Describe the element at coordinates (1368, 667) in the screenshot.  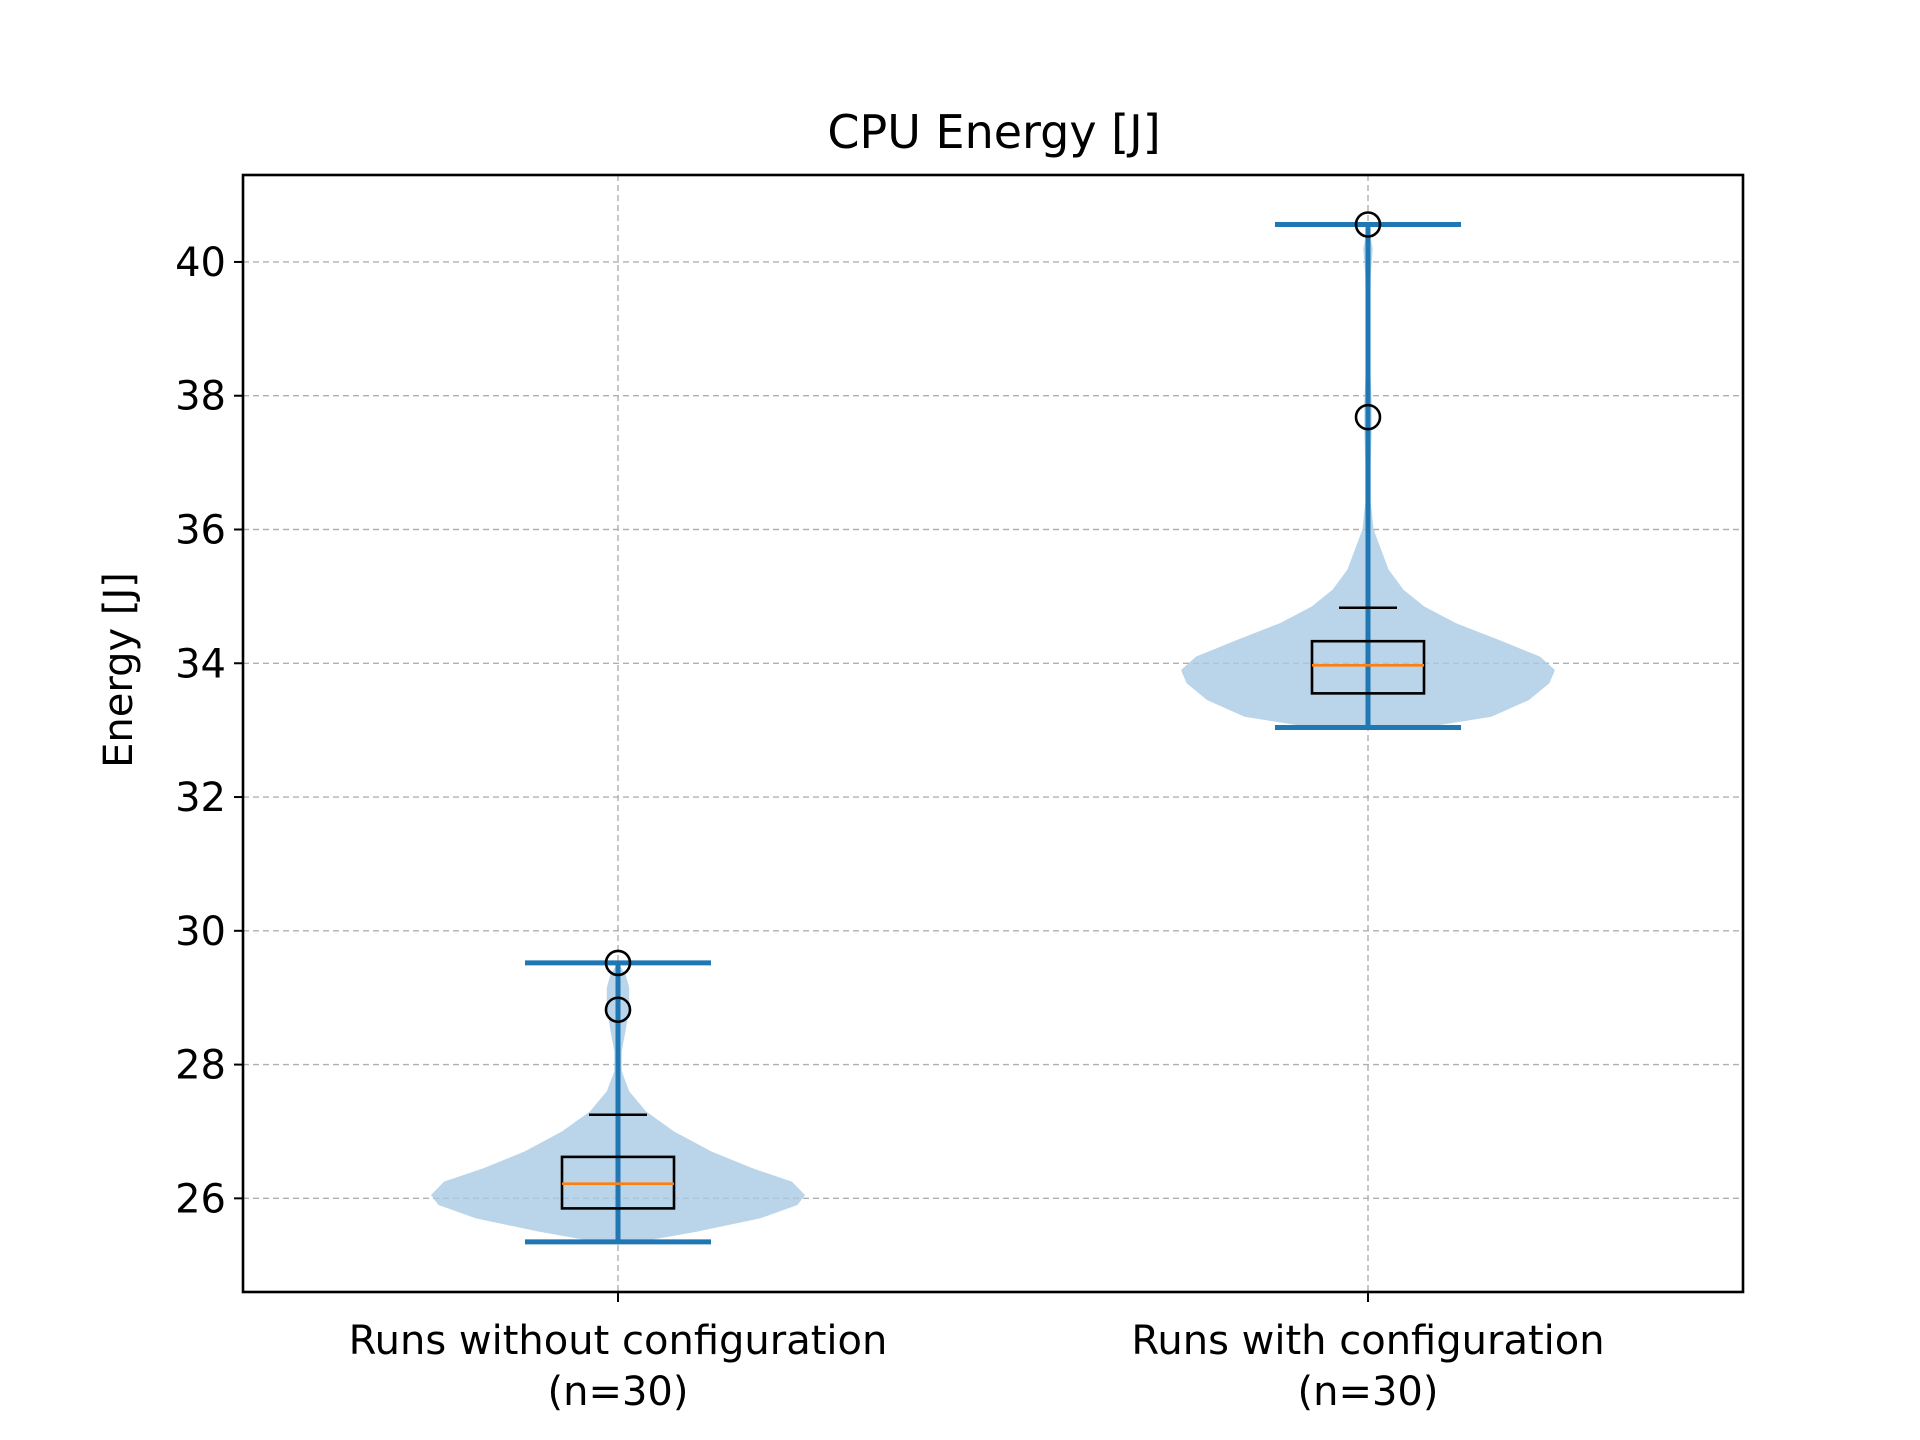
I see `box-iqr` at that location.